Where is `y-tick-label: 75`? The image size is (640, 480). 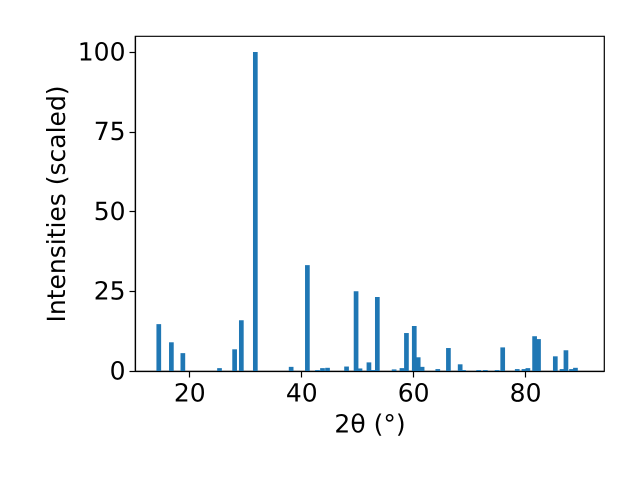 y-tick-label: 75 is located at coordinates (110, 131).